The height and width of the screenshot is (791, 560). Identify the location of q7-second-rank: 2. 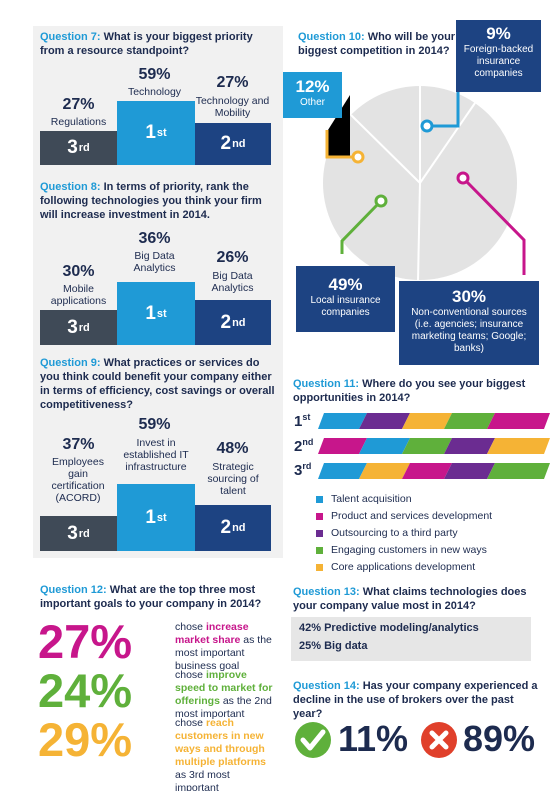
(226, 143).